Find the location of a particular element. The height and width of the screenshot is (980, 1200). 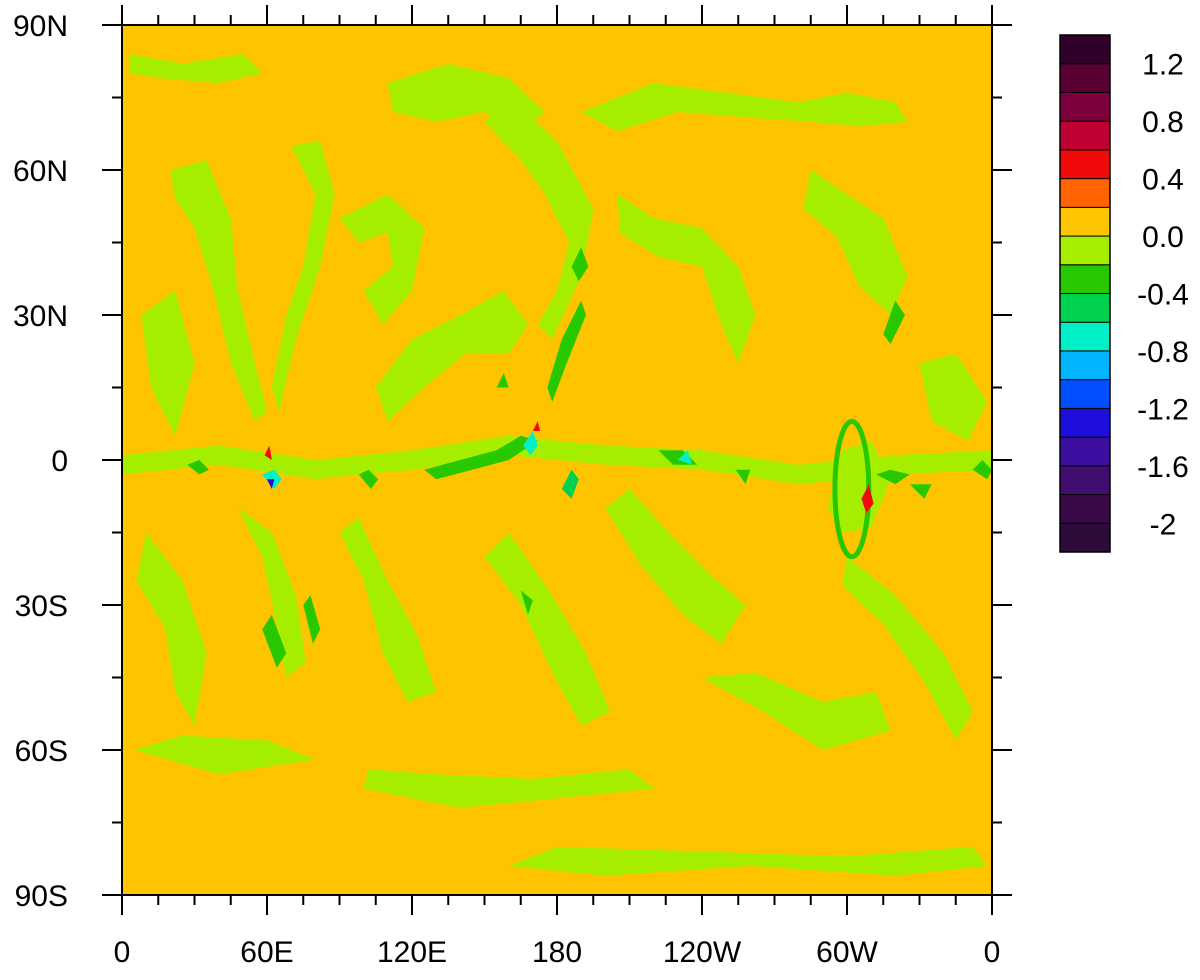

colorbar-label: 0.0 is located at coordinates (1163, 237).